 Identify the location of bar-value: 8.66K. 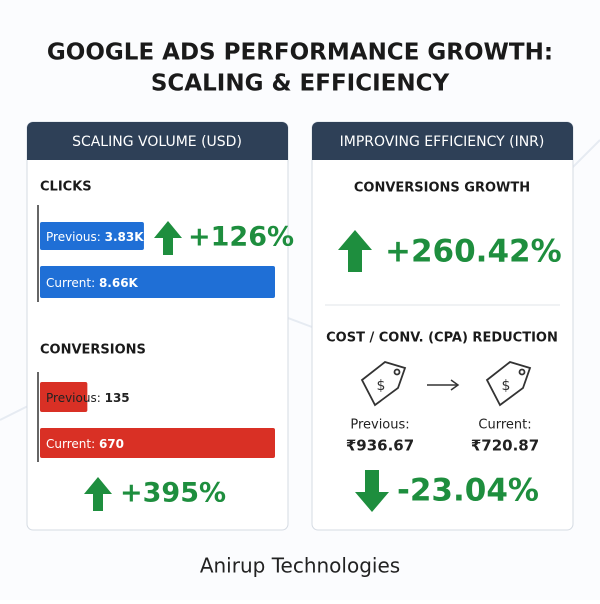
(119, 283).